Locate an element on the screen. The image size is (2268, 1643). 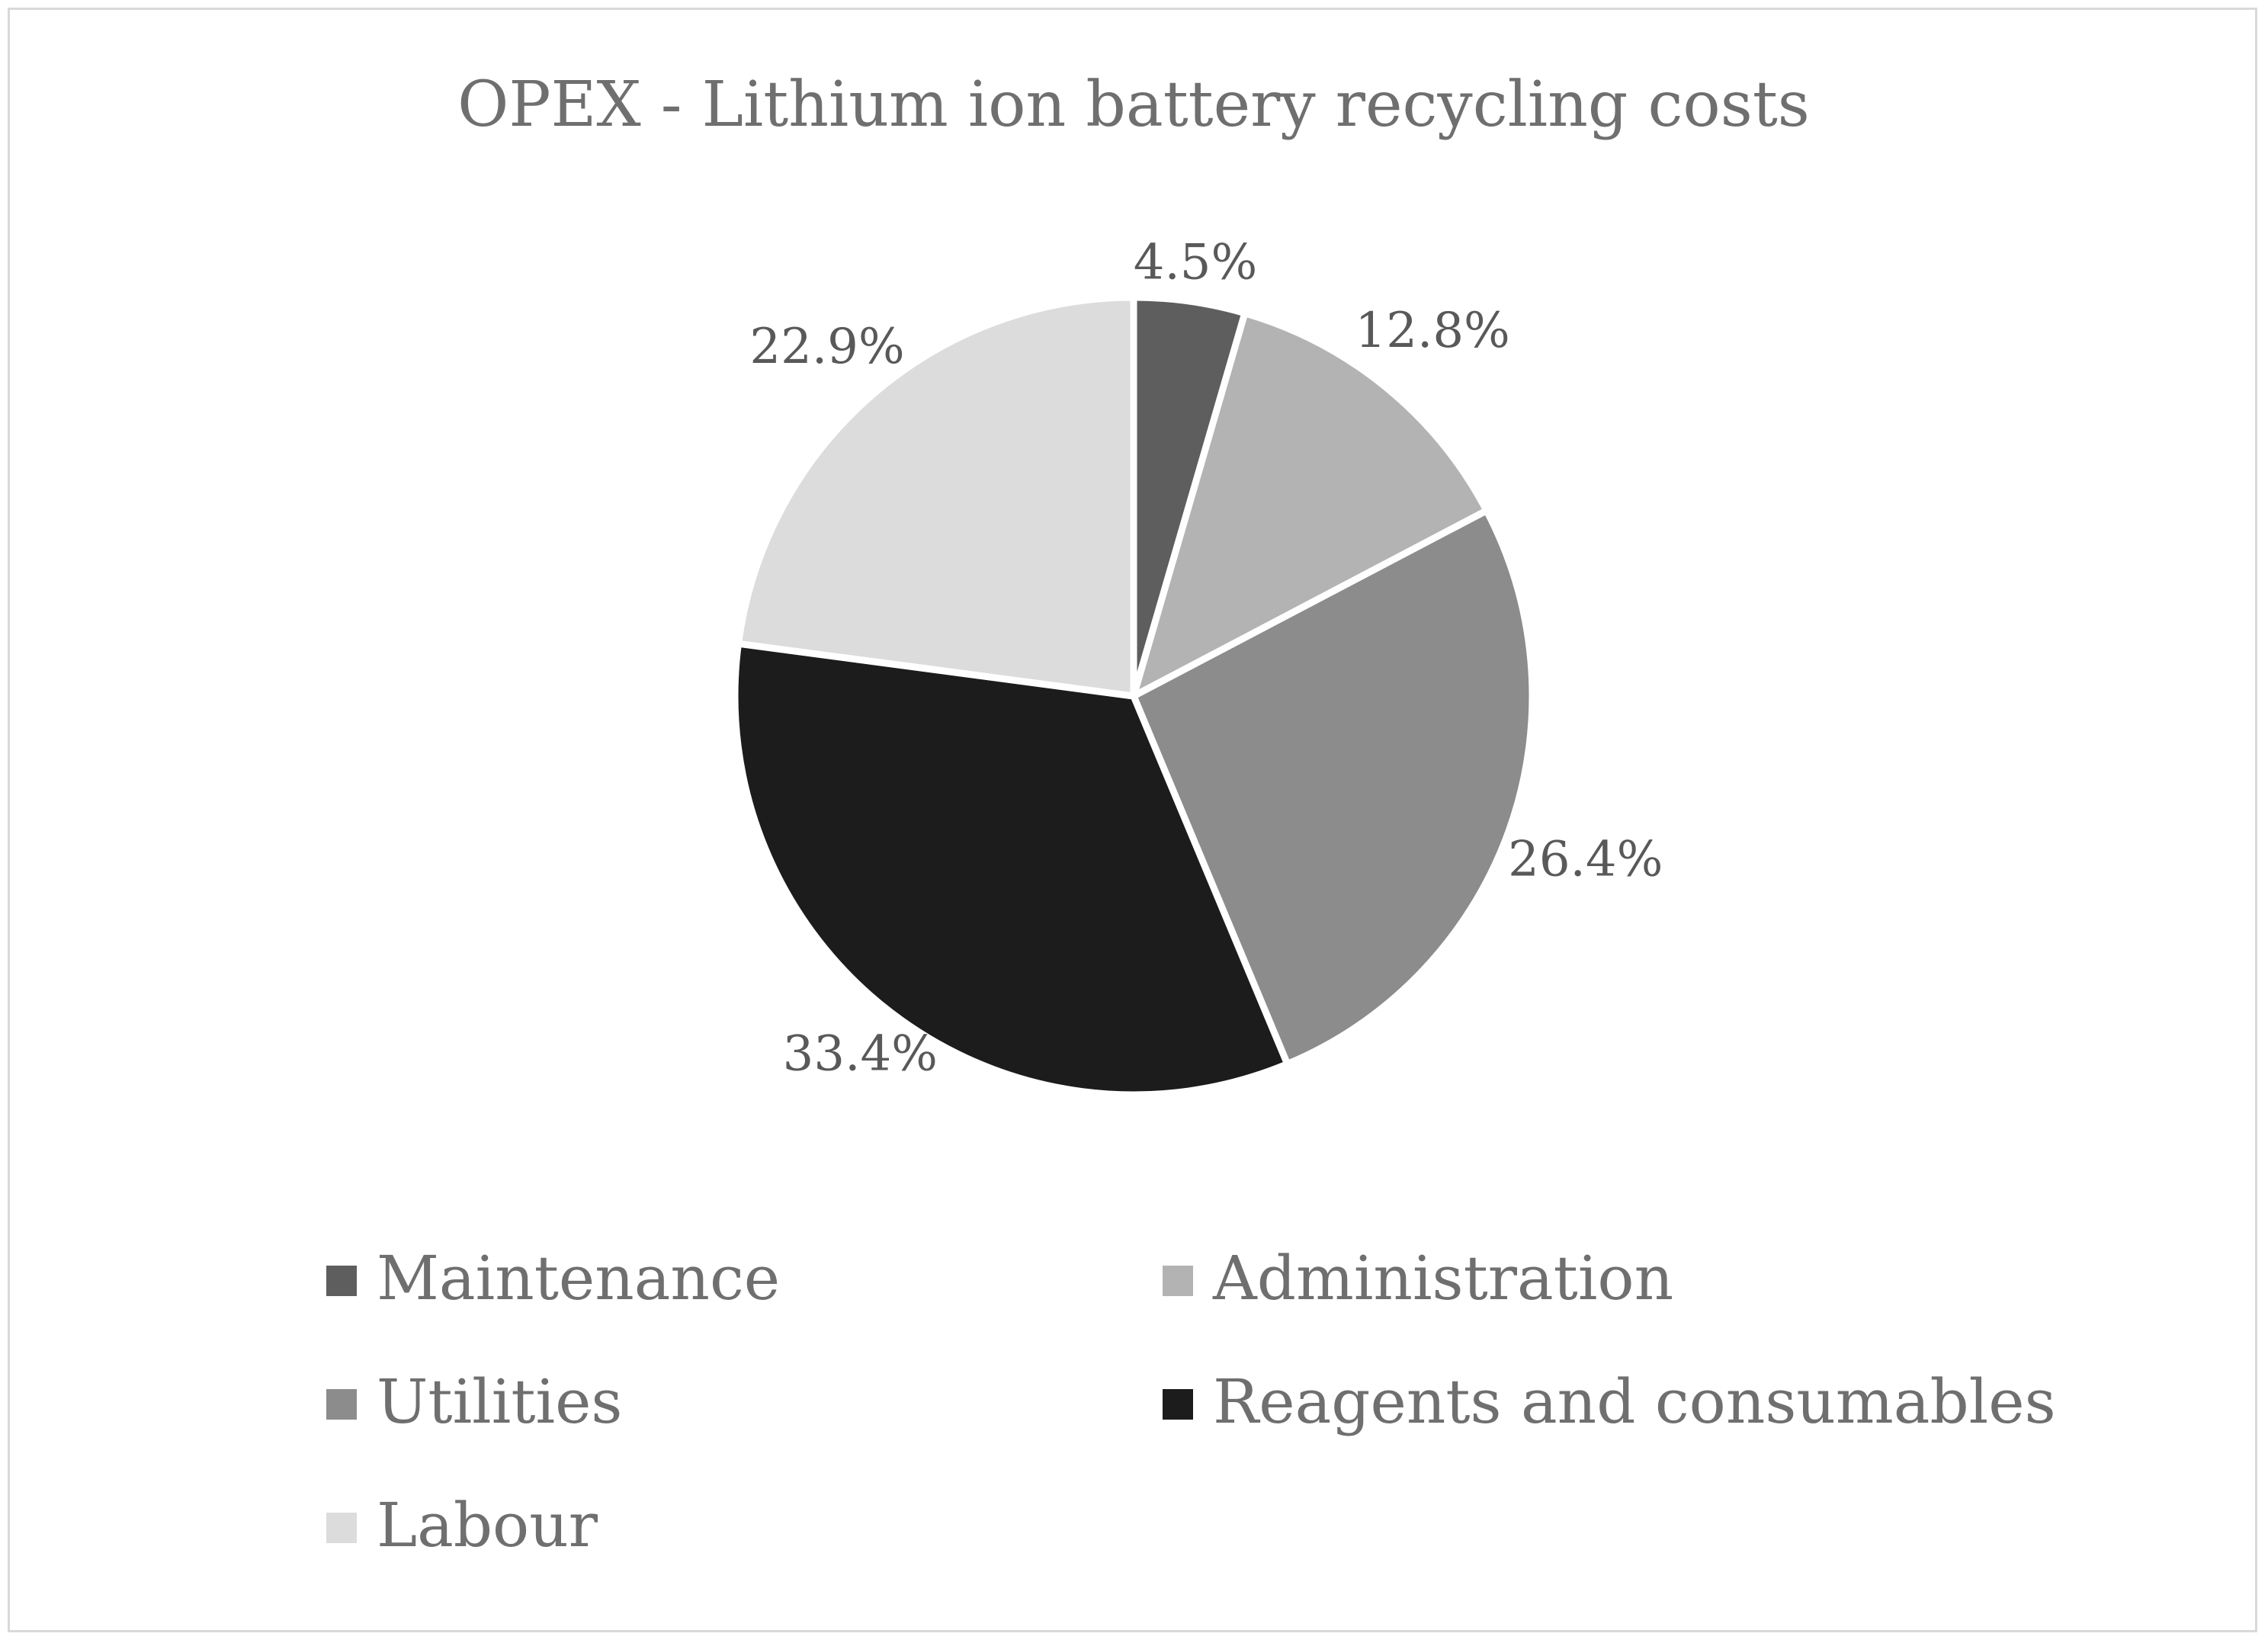
legend-label: Reagents and consumables is located at coordinates (1634, 1401).